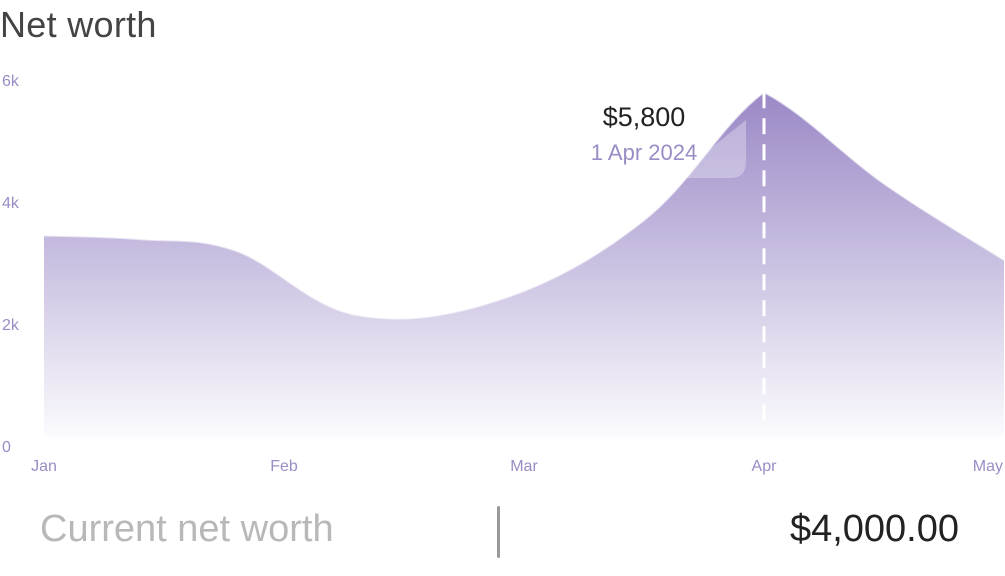 The image size is (1005, 576). I want to click on x-axis: Jan Feb Mar Apr May, so click(517, 466).